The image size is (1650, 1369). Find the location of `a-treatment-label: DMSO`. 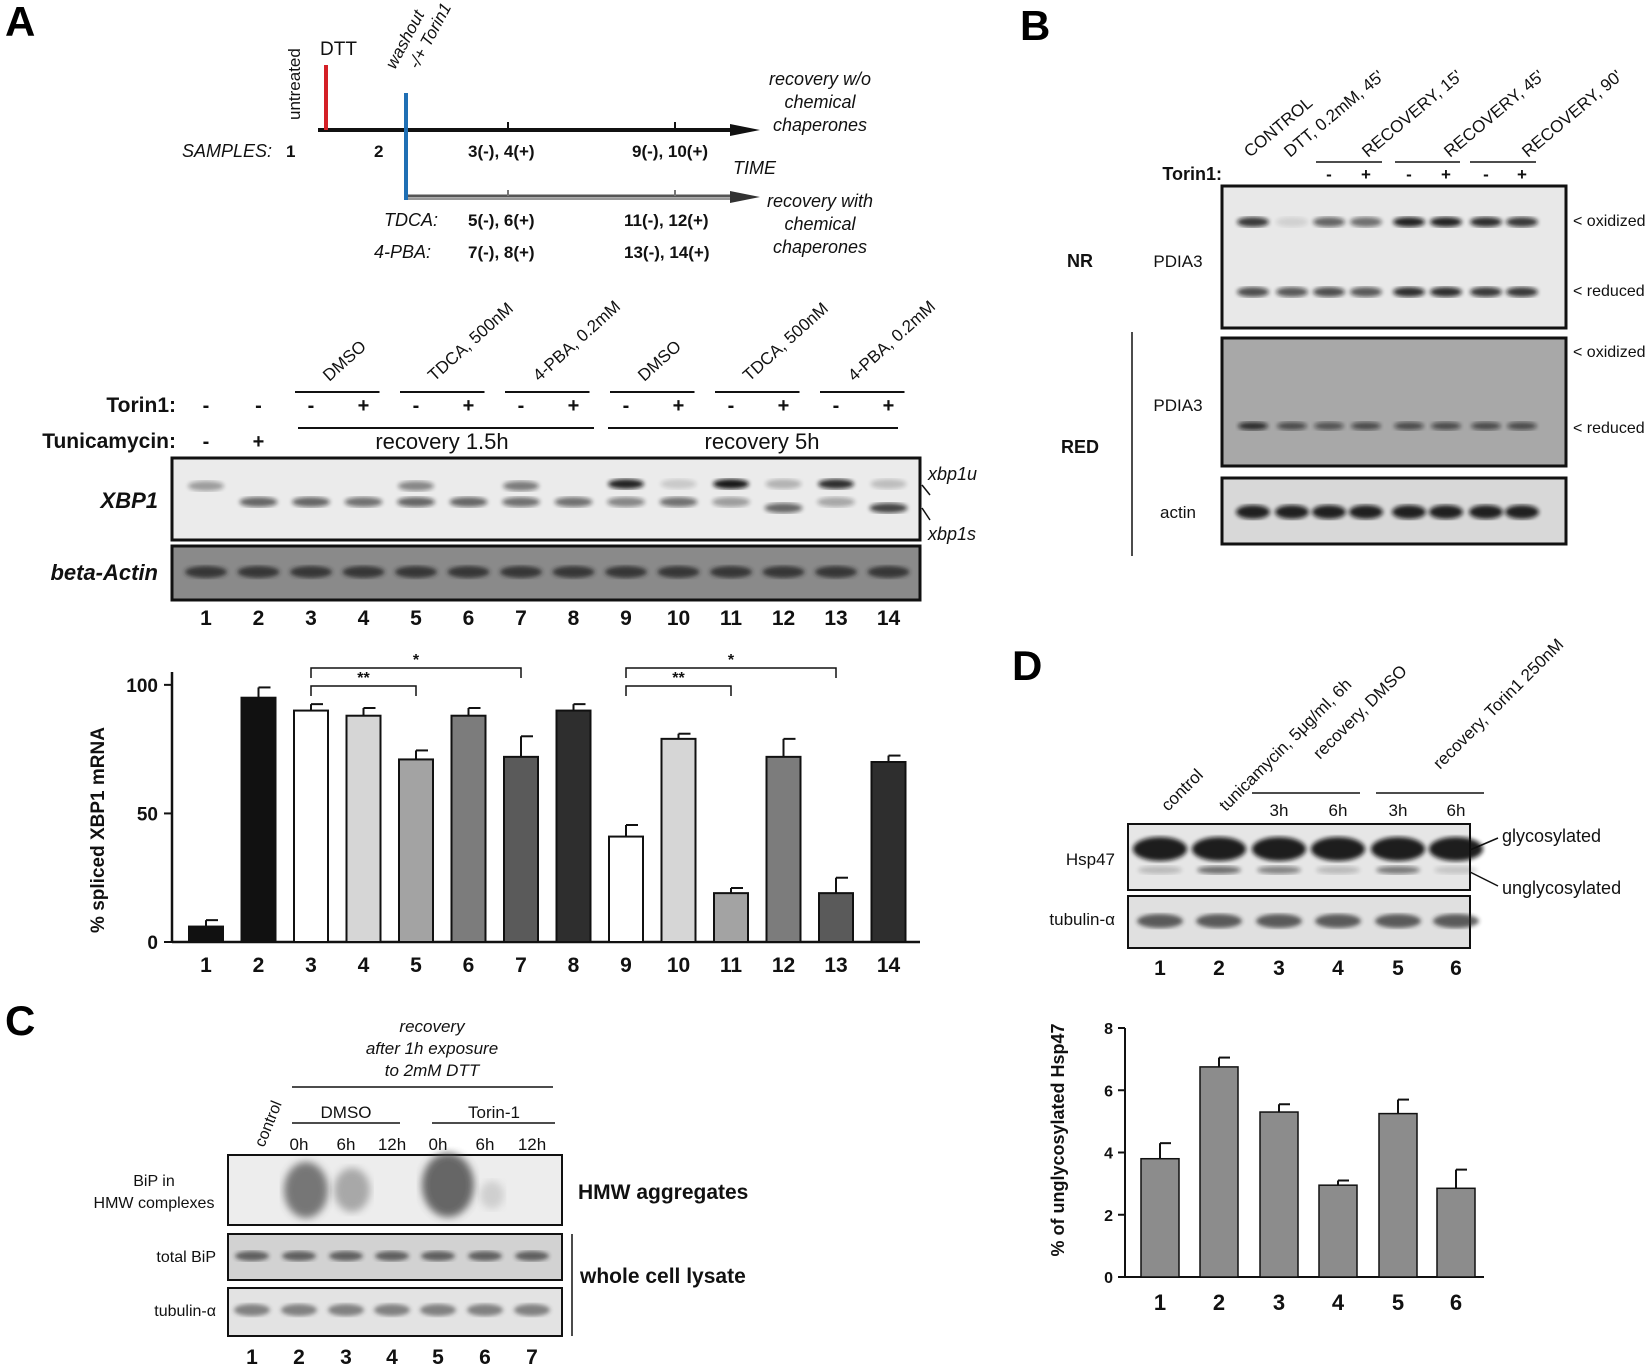

a-treatment-label: DMSO is located at coordinates (659, 361).